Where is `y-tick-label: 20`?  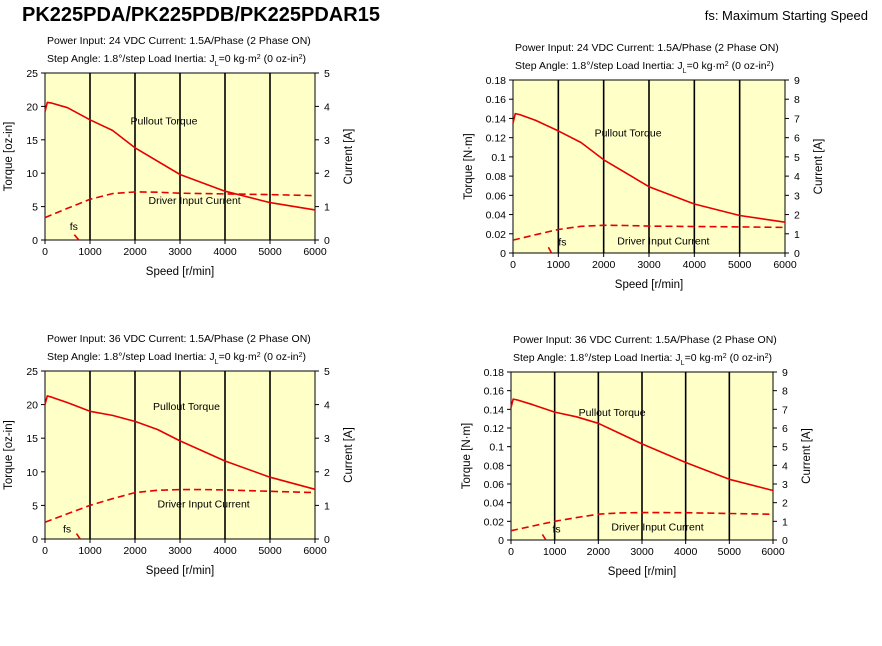
y-tick-label: 20 is located at coordinates (32, 107).